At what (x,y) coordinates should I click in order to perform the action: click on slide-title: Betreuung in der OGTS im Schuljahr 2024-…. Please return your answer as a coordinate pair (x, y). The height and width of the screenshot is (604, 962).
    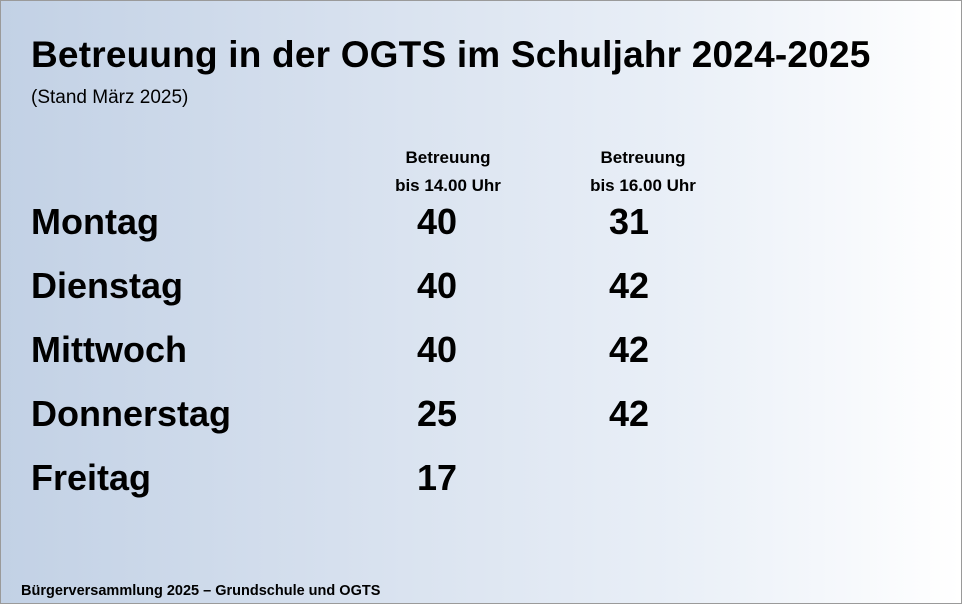
    Looking at the image, I should click on (451, 54).